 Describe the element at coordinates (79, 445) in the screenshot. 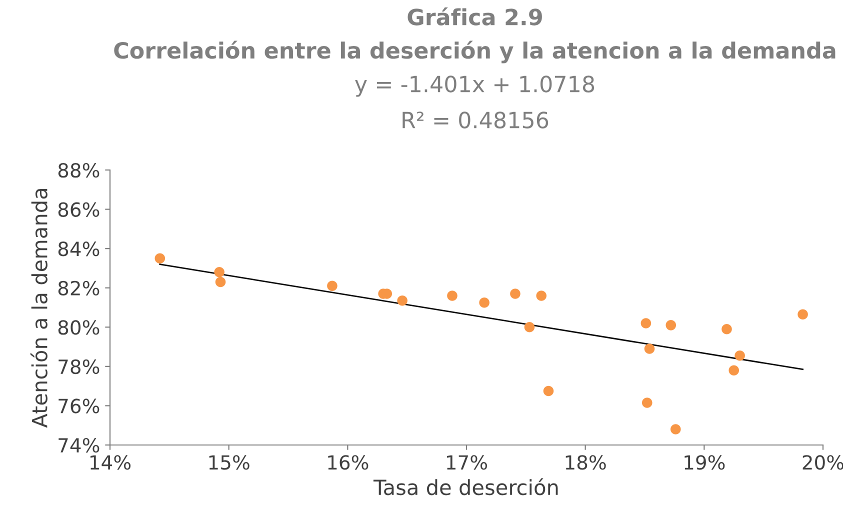

I see `y-tick-label: 74%` at that location.